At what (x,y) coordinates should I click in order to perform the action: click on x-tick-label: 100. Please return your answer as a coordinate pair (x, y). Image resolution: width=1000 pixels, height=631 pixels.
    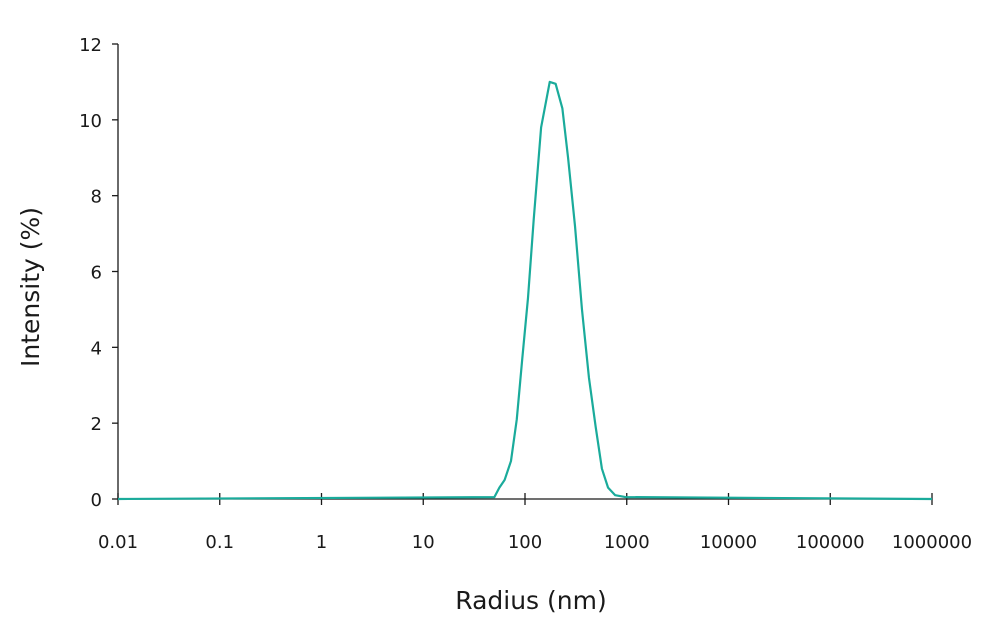
    Looking at the image, I should click on (525, 542).